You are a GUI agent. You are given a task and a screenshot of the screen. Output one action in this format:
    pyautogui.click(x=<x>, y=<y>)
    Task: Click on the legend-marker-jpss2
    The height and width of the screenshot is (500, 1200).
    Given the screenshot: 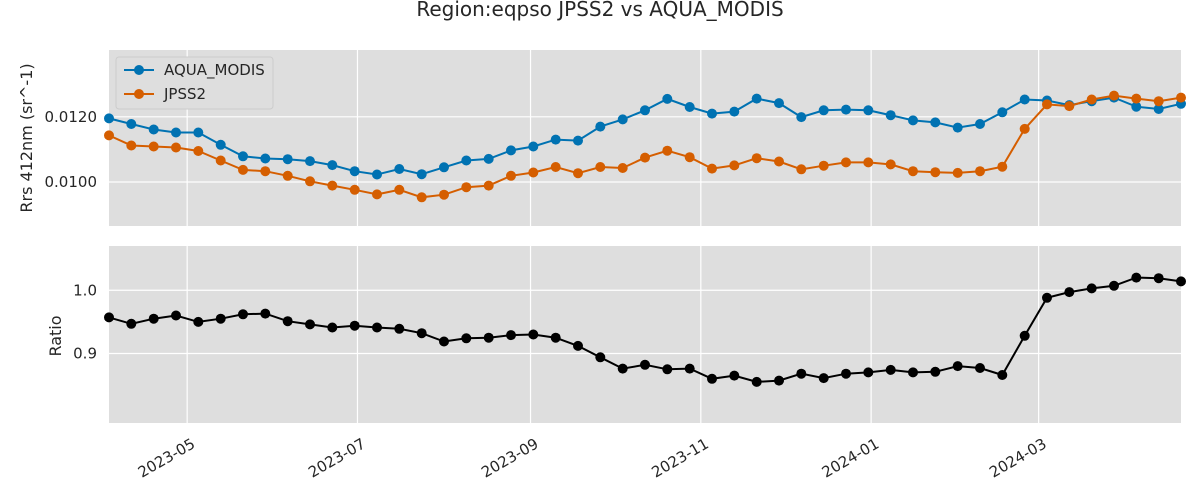 What is the action you would take?
    pyautogui.click(x=139, y=94)
    